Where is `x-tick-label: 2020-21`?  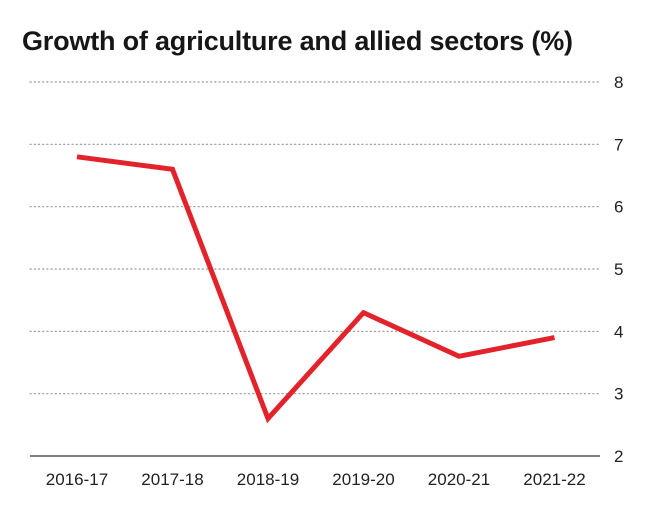 x-tick-label: 2020-21 is located at coordinates (459, 479).